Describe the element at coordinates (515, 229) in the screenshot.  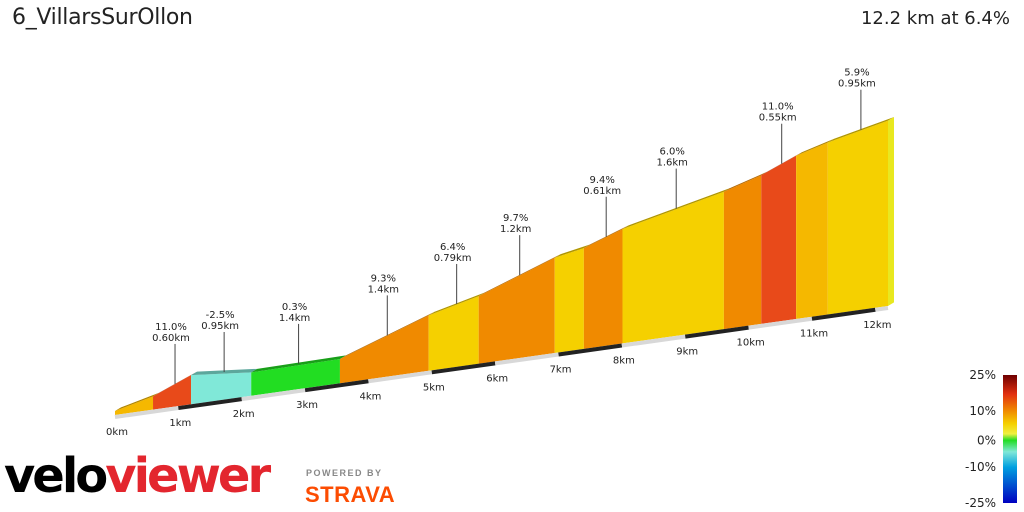
I see `segment-length-label: 1.2km` at that location.